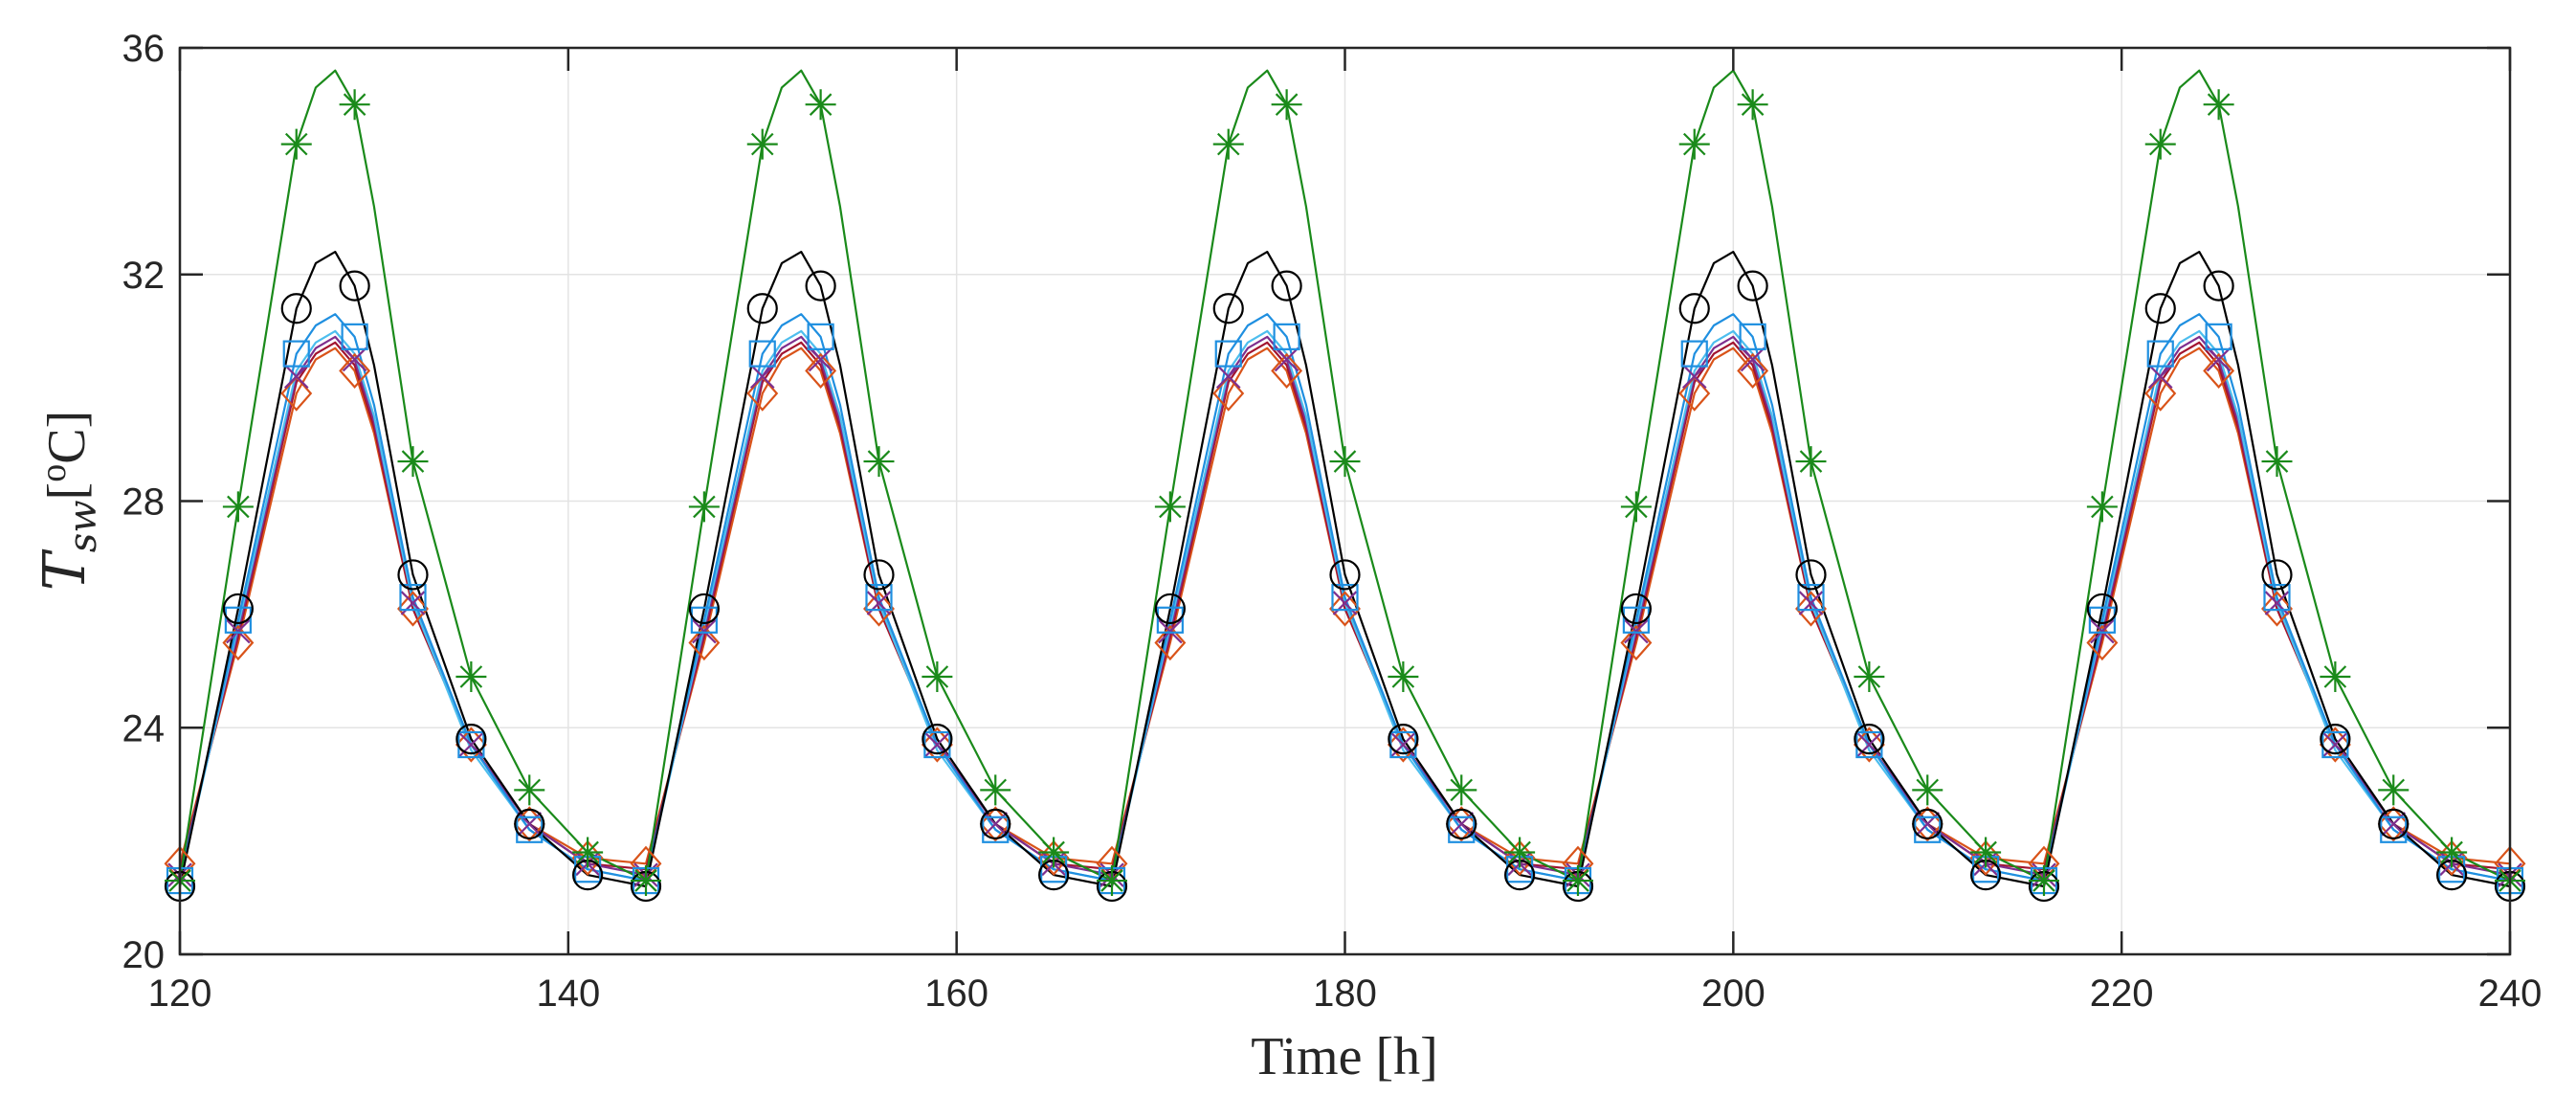  What do you see at coordinates (144, 276) in the screenshot?
I see `y-tick-label: 32` at bounding box center [144, 276].